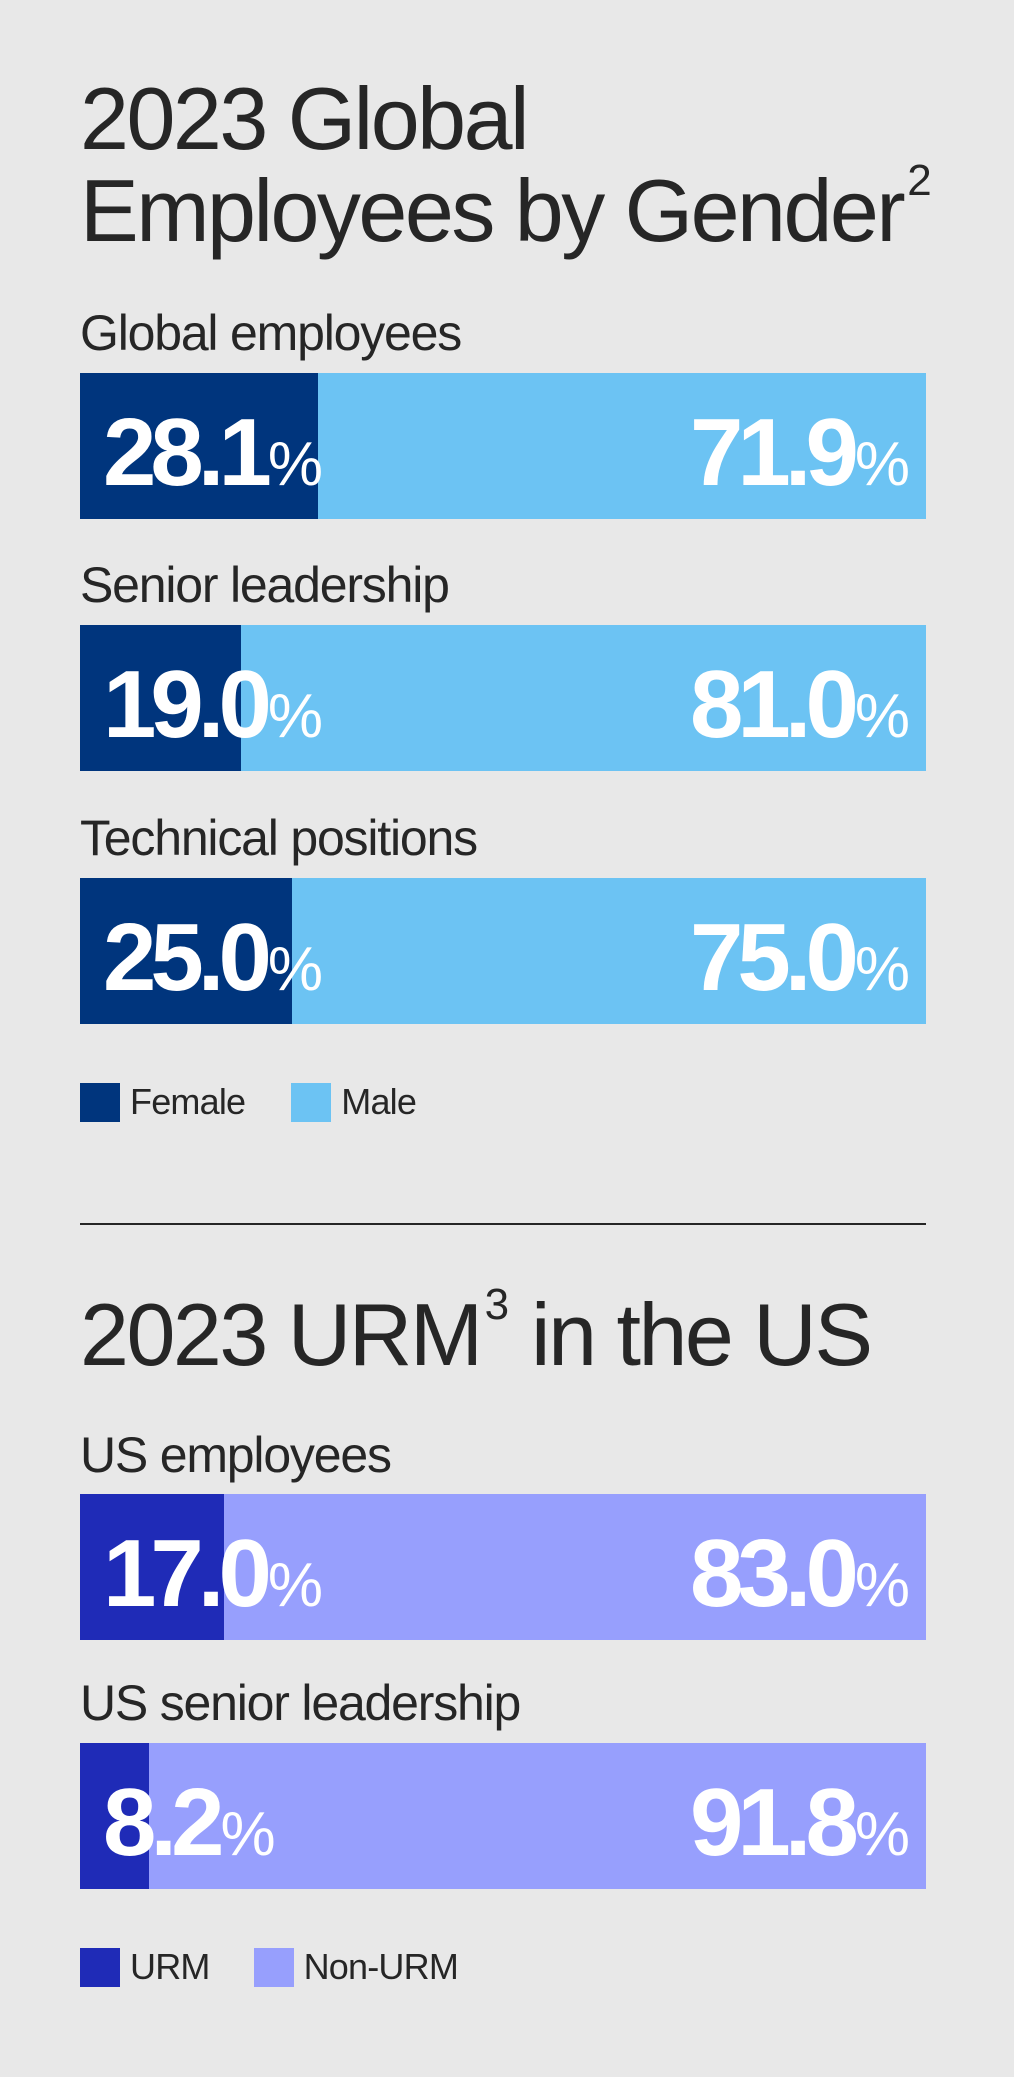 This screenshot has width=1014, height=2077. What do you see at coordinates (188, 1101) in the screenshot?
I see `legend-label-female: Female` at bounding box center [188, 1101].